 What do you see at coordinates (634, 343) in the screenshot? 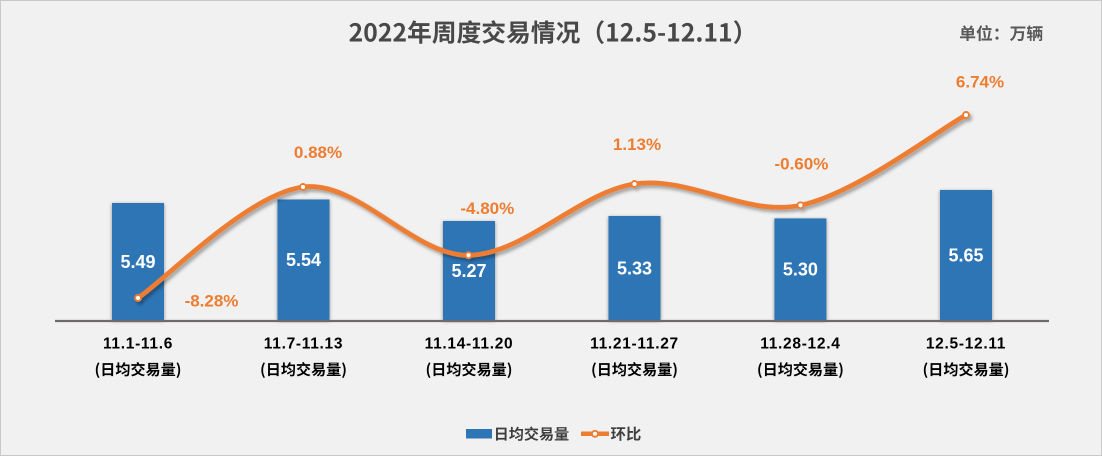
I see `svg-text: 11.21-11.27` at bounding box center [634, 343].